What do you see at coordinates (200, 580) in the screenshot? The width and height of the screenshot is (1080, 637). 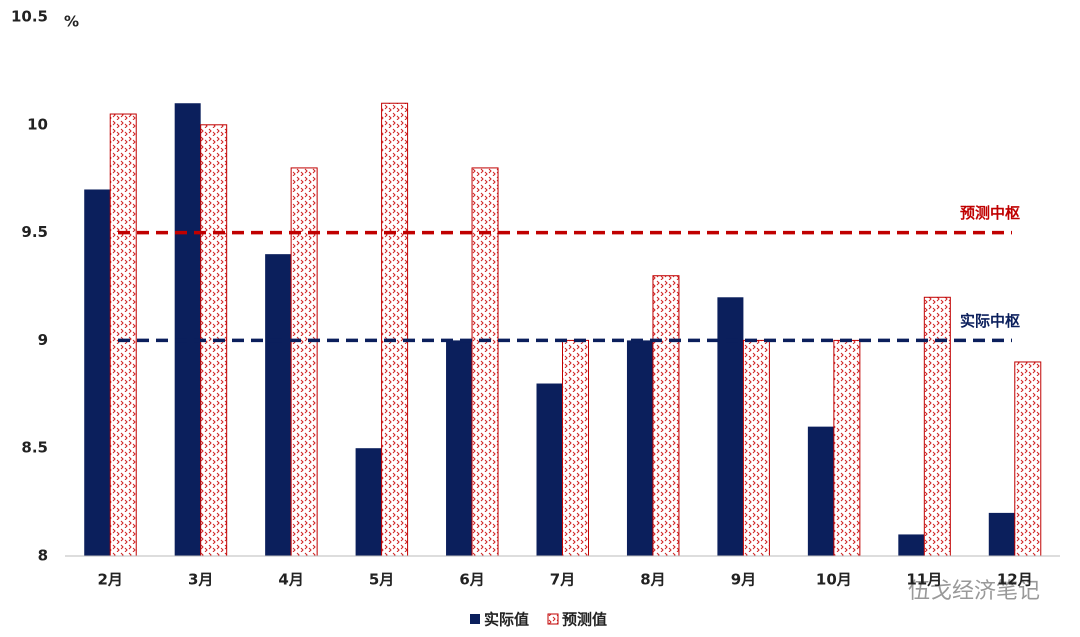 I see `x-tick-label: 3月` at bounding box center [200, 580].